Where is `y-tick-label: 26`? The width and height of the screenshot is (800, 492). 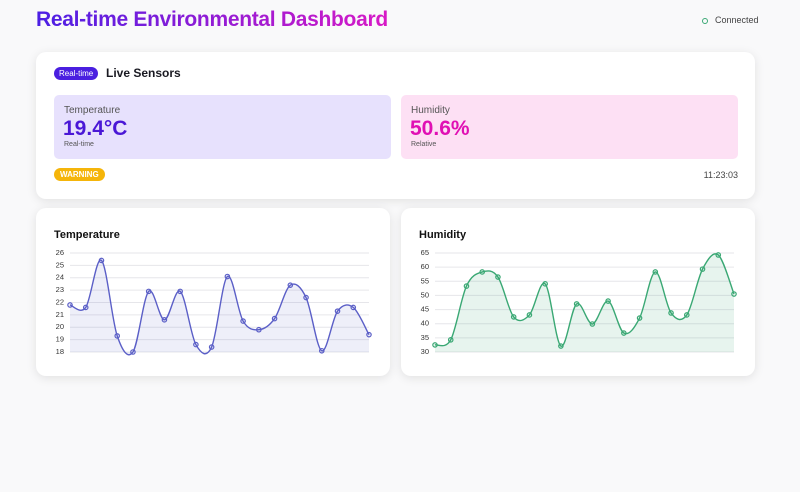 y-tick-label: 26 is located at coordinates (60, 252).